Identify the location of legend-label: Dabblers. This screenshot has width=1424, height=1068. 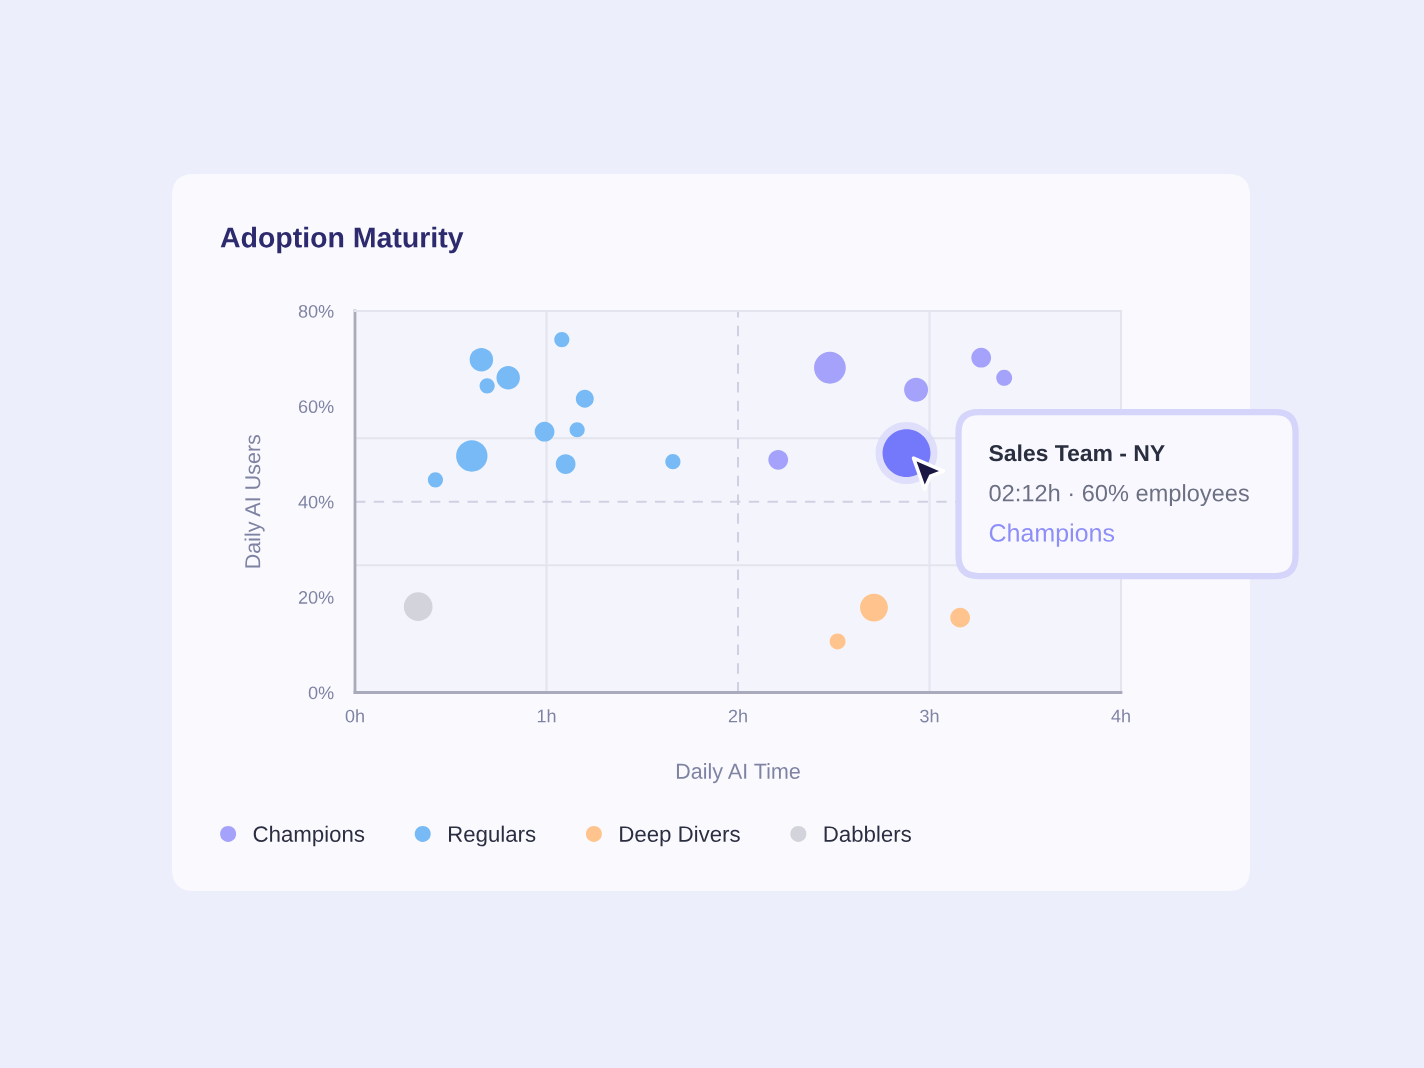
(867, 833).